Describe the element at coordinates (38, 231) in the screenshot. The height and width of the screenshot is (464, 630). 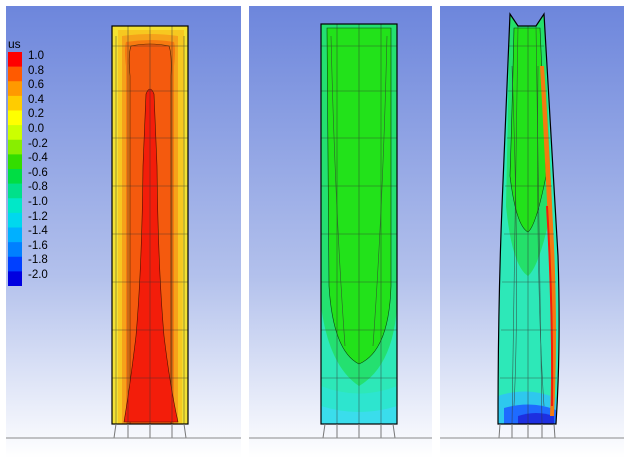
I see `legend-label: -1.4` at that location.